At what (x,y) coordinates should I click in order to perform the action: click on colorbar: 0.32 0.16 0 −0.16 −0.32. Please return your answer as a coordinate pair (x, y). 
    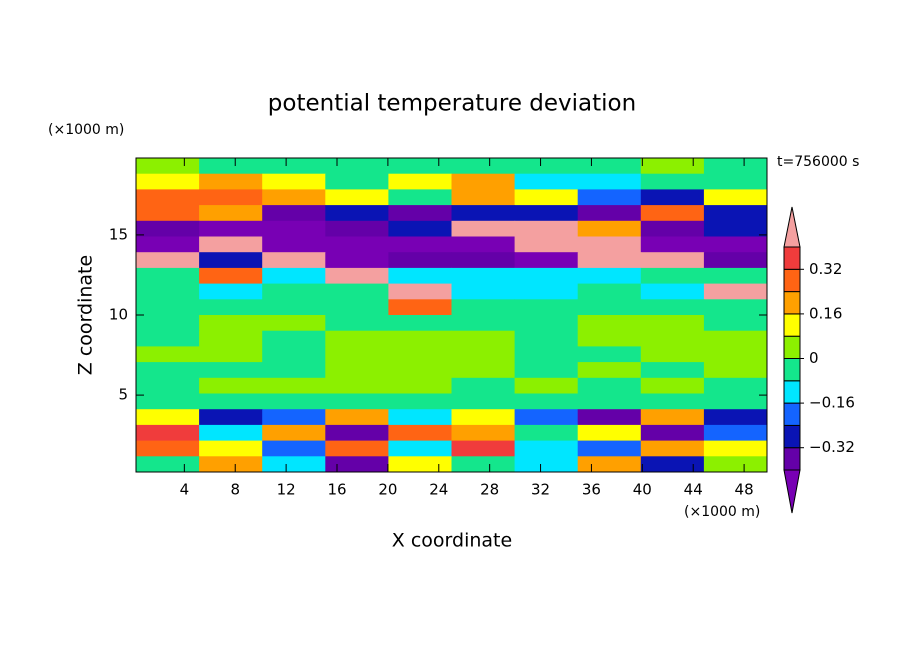
    Looking at the image, I should click on (819, 360).